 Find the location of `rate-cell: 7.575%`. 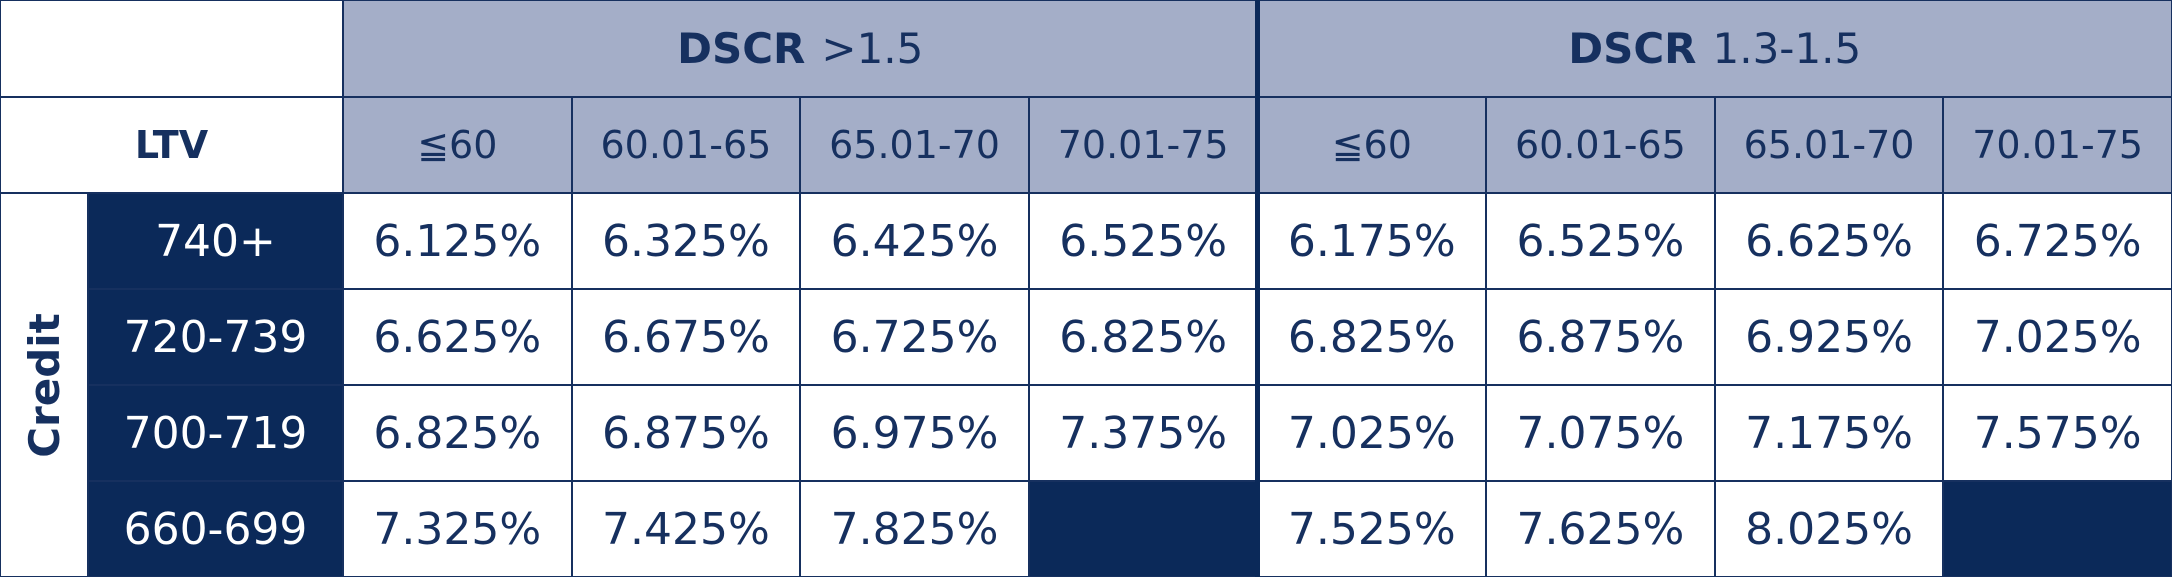

rate-cell: 7.575% is located at coordinates (2057, 433).